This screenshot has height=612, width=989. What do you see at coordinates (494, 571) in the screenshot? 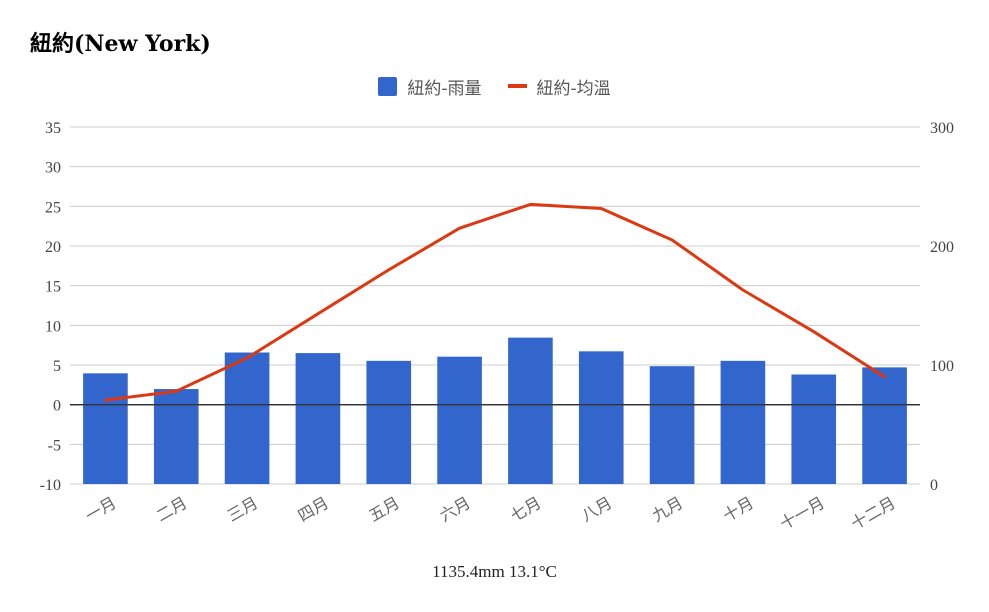
I see `chart-footnote: 1135.4mm 13.1°C` at bounding box center [494, 571].